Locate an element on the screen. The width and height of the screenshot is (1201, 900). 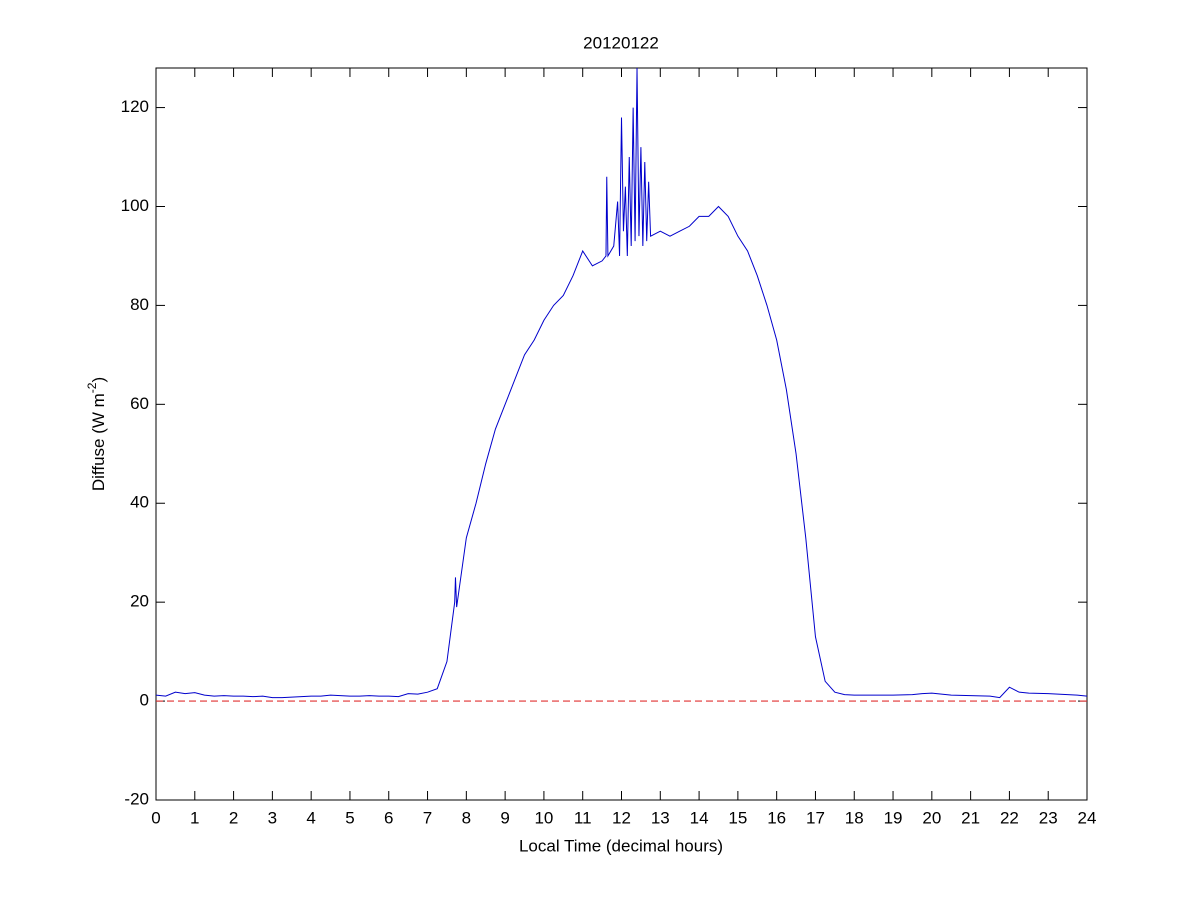
y-axis-label: Diffuse (W m-2) is located at coordinates (96, 434).